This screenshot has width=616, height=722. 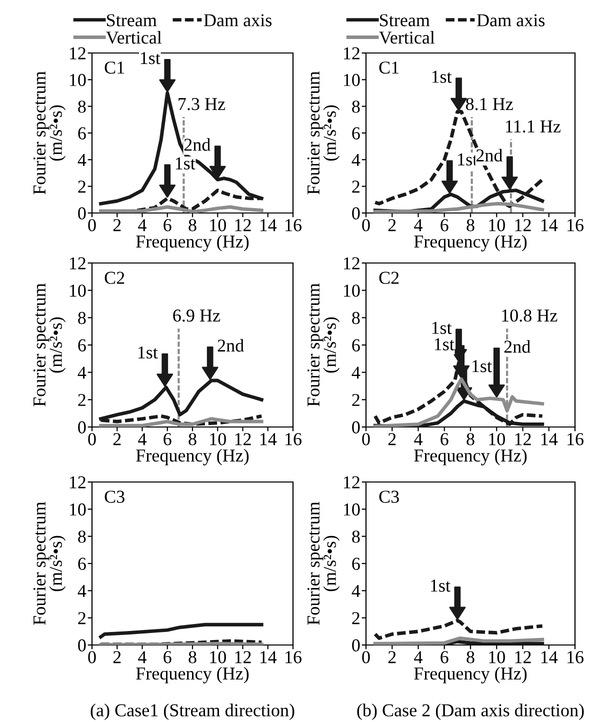 I want to click on text: (b) Case 2 (Dam axis direction), so click(x=470, y=712).